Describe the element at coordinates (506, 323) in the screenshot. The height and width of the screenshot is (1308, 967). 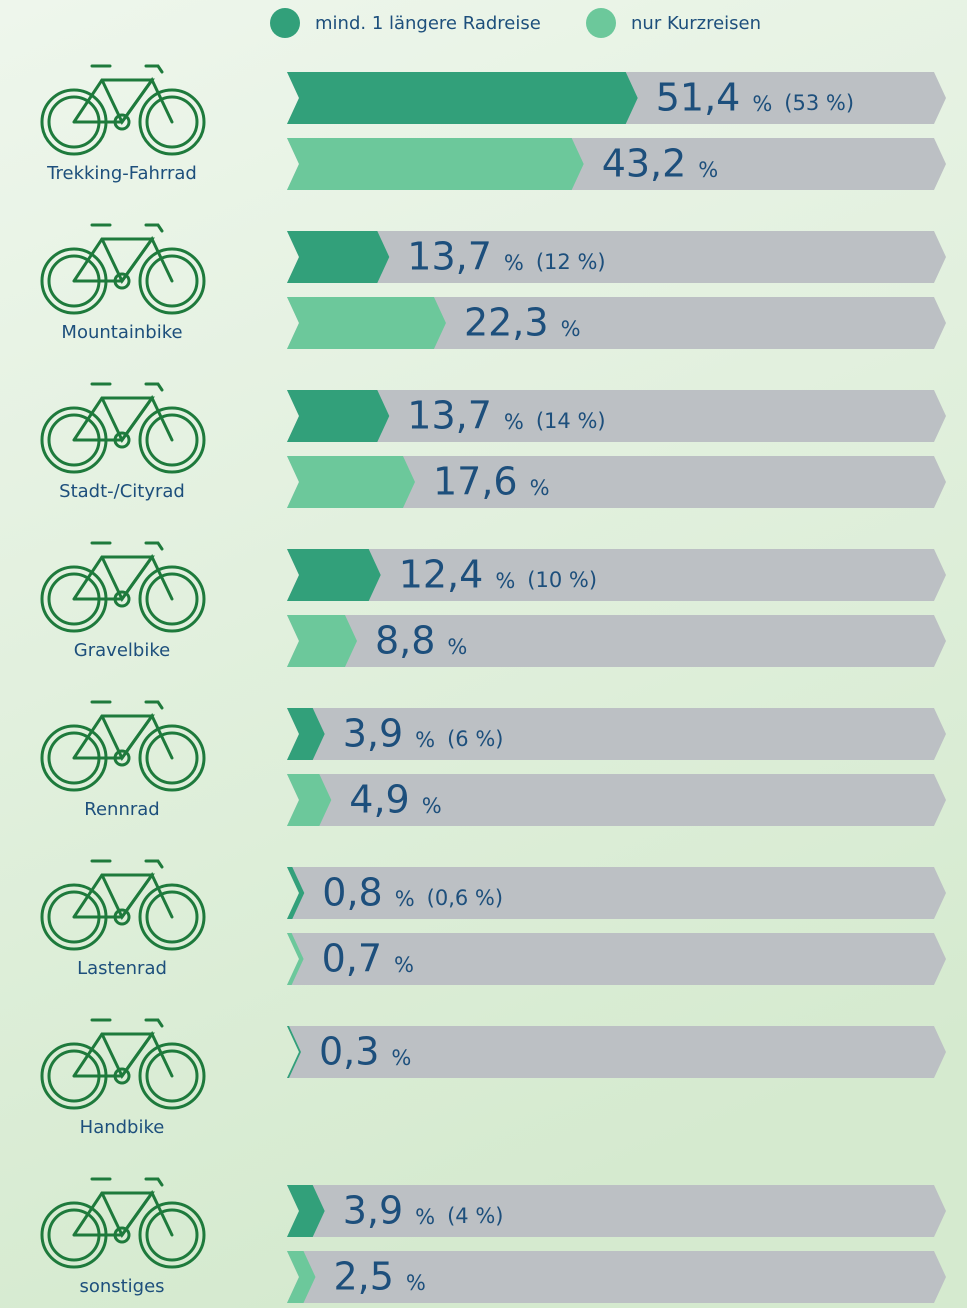
I see `value-label: 22,3` at that location.